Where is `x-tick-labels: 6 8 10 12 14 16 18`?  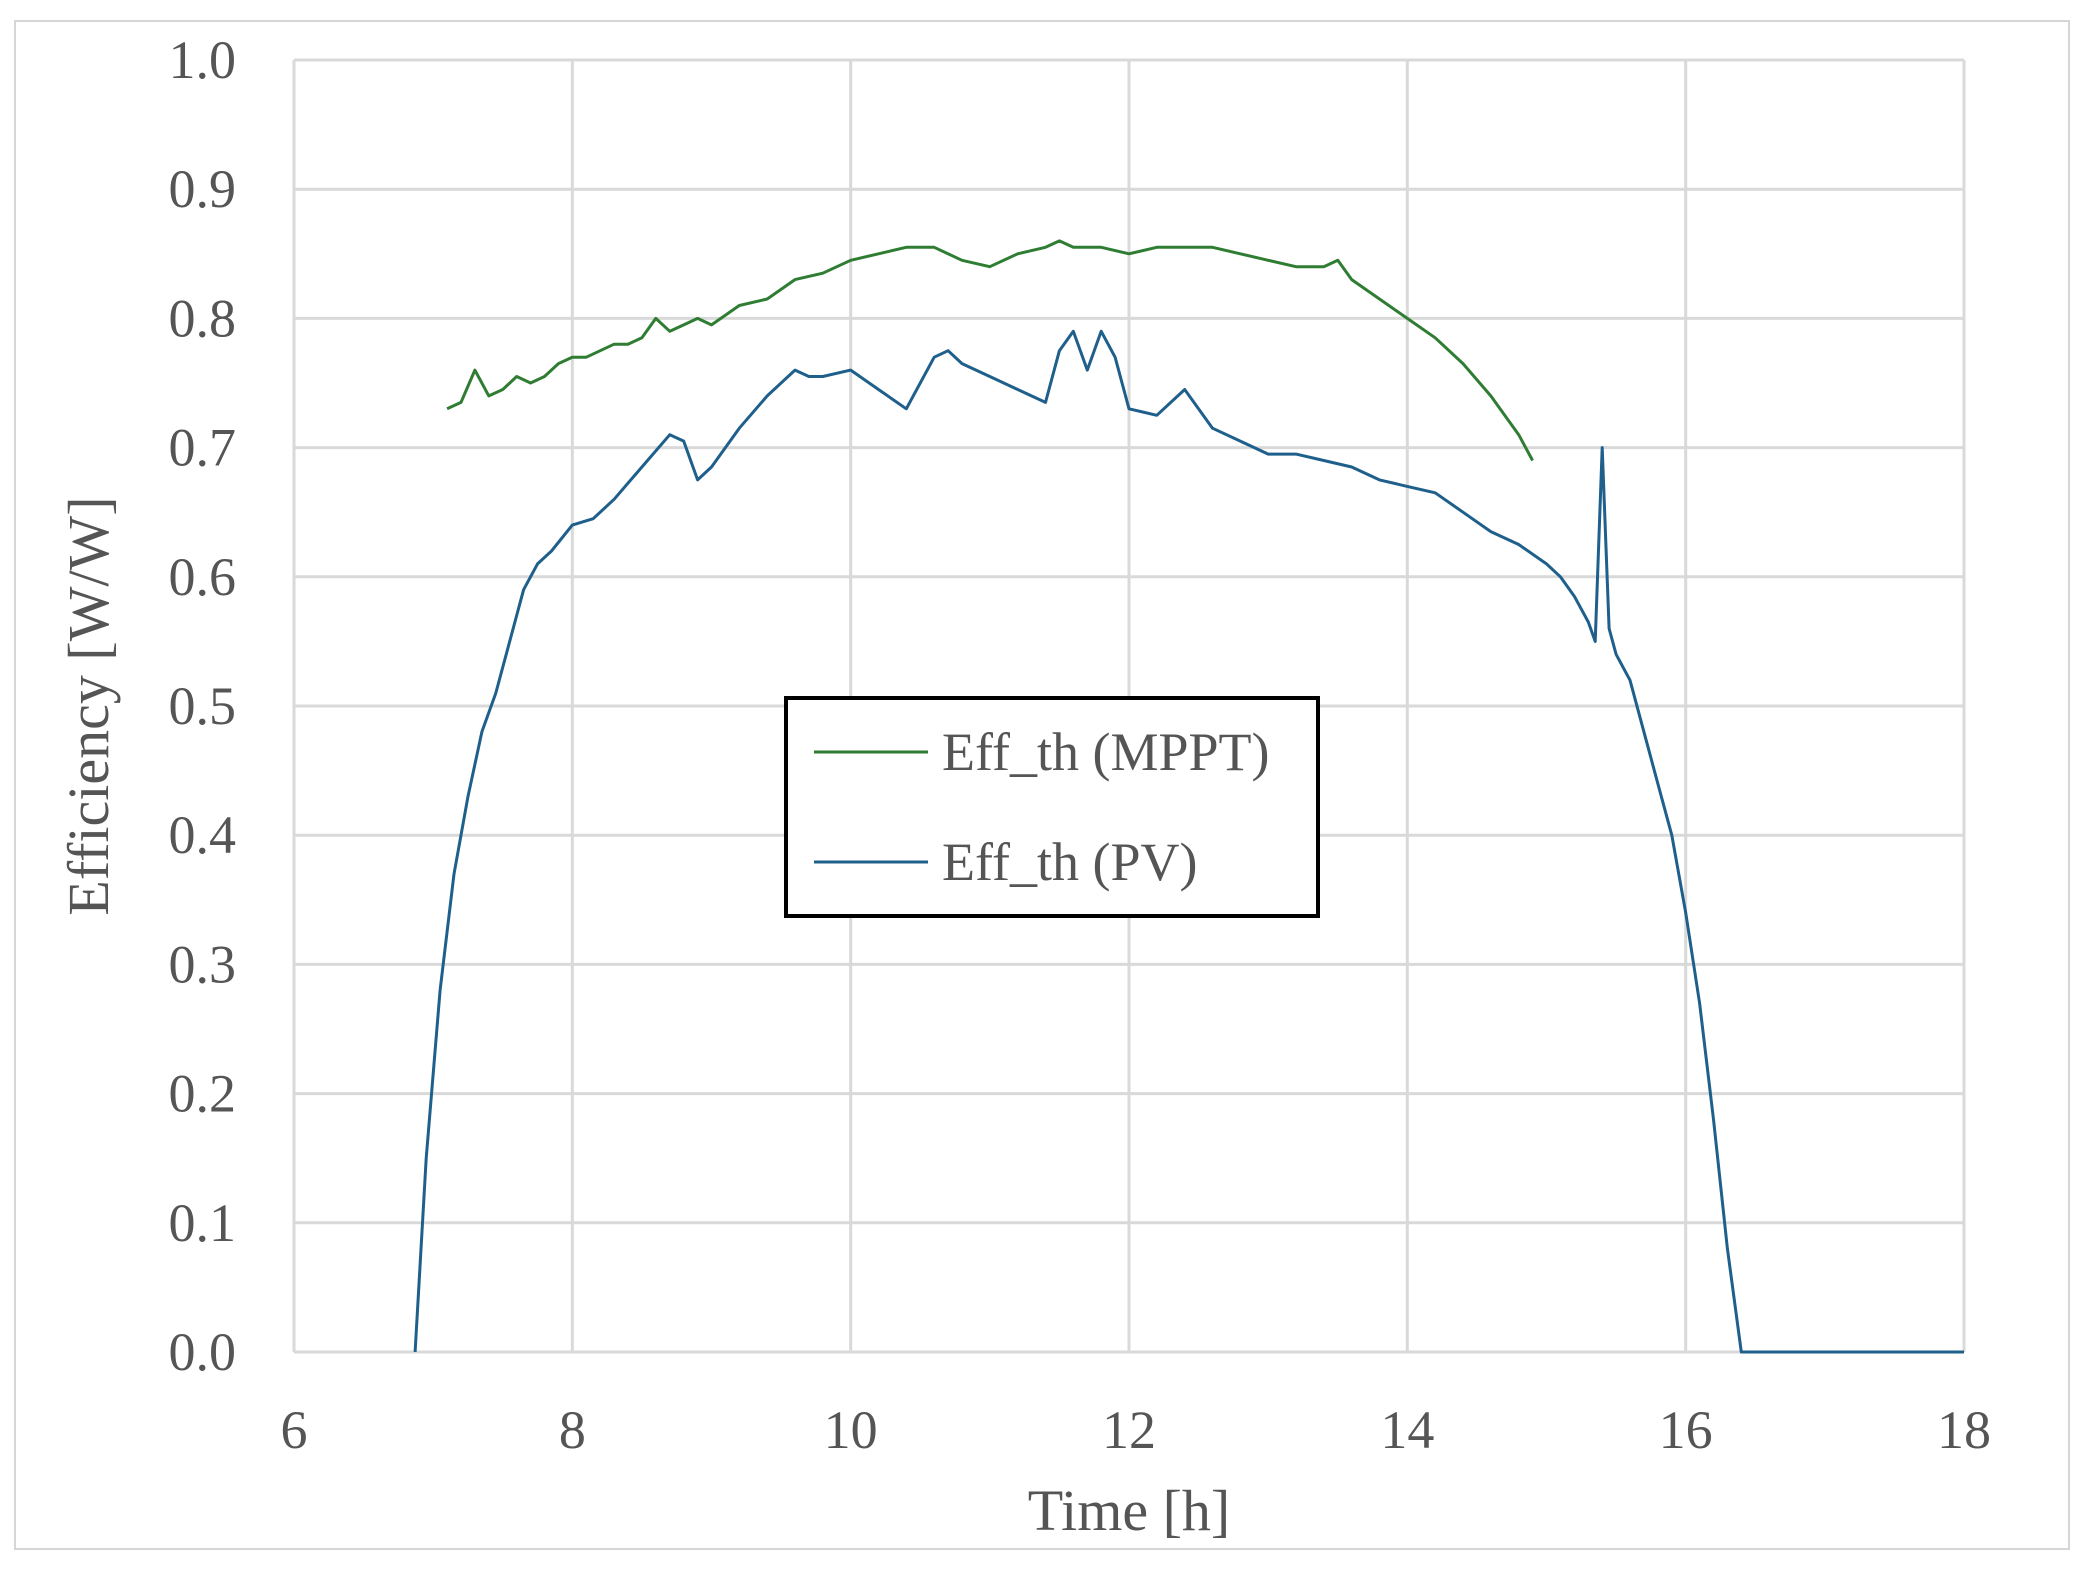 x-tick-labels: 6 8 10 12 14 16 18 is located at coordinates (1136, 1430).